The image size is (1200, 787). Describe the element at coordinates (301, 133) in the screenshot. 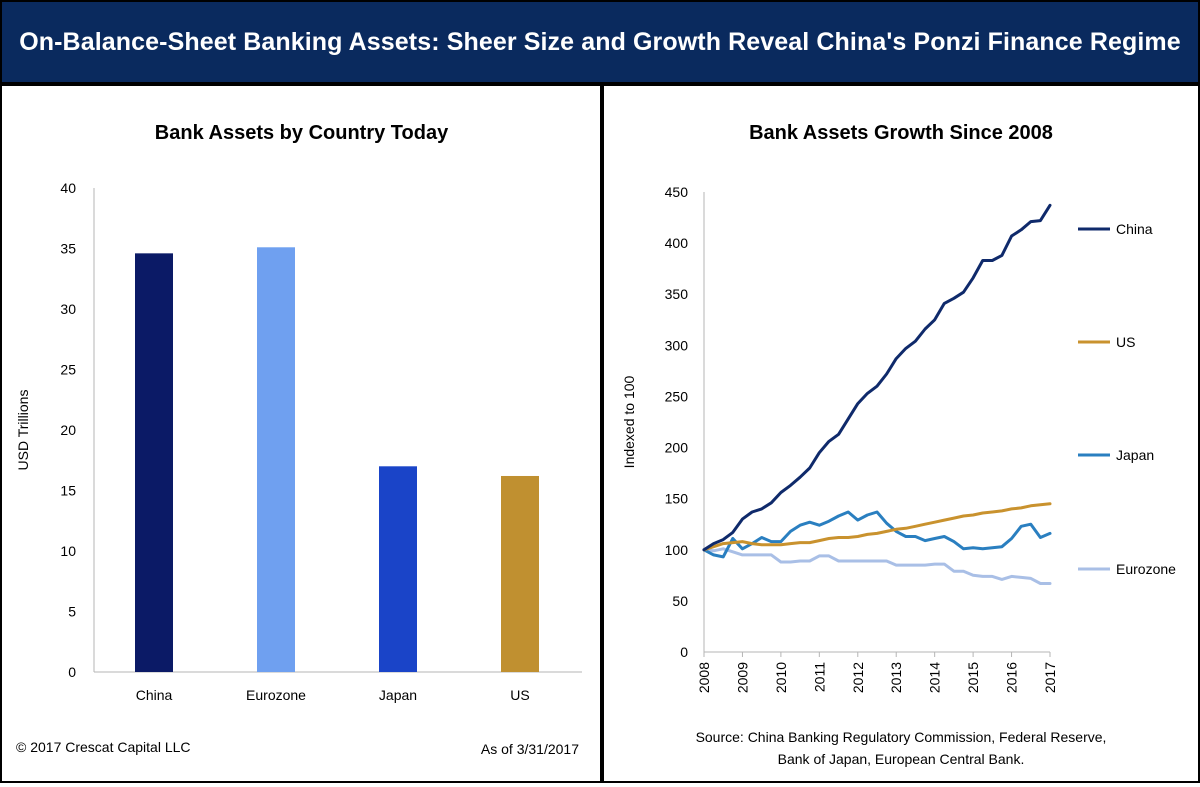

I see `bar-chart-title: Bank Assets by Country Today` at that location.